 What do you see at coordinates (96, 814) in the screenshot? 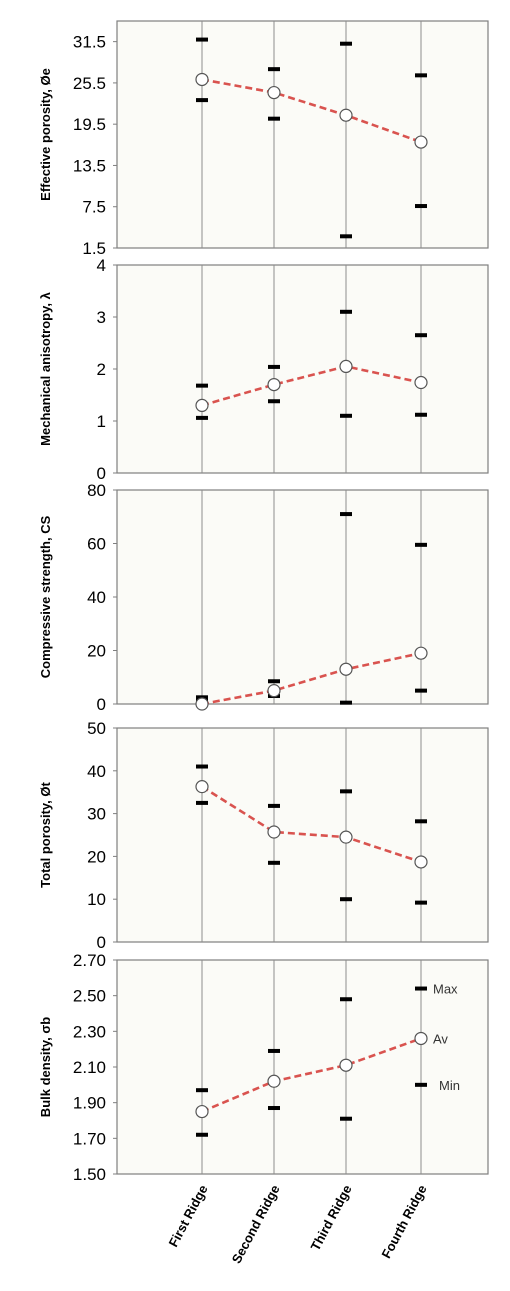
I see `y-tick-label: 30` at bounding box center [96, 814].